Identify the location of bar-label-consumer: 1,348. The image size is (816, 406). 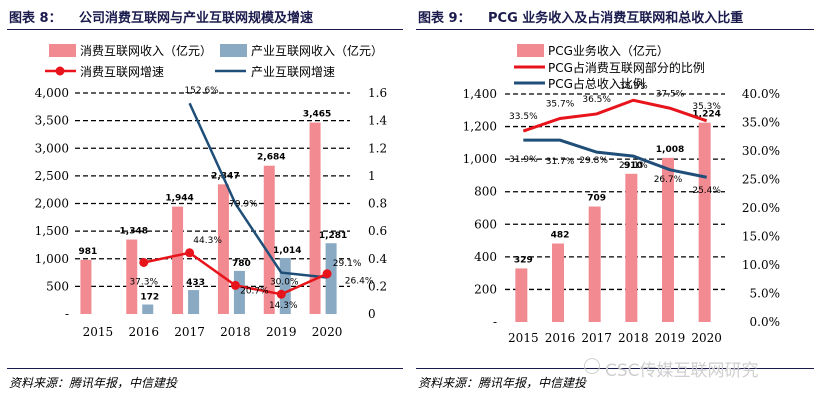
(134, 232).